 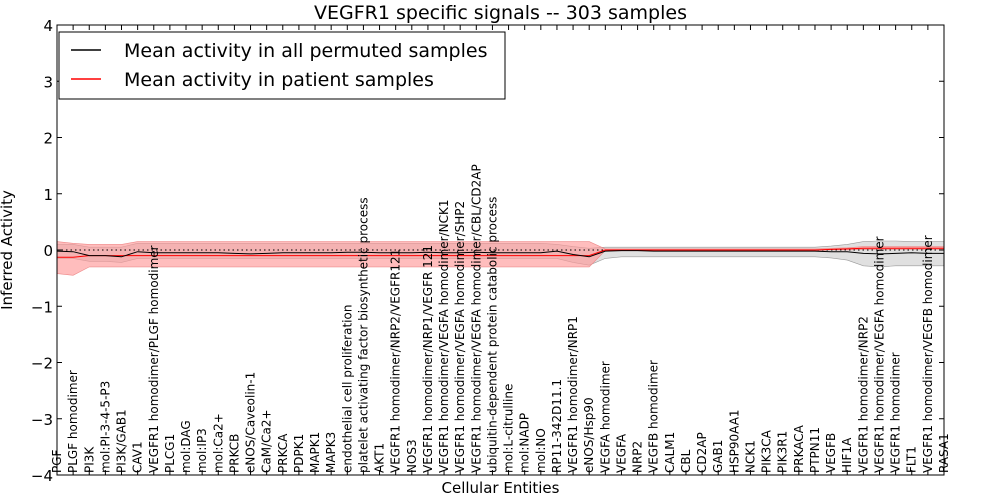 I want to click on x-tick-label: PLGF homodimer, so click(x=73, y=421).